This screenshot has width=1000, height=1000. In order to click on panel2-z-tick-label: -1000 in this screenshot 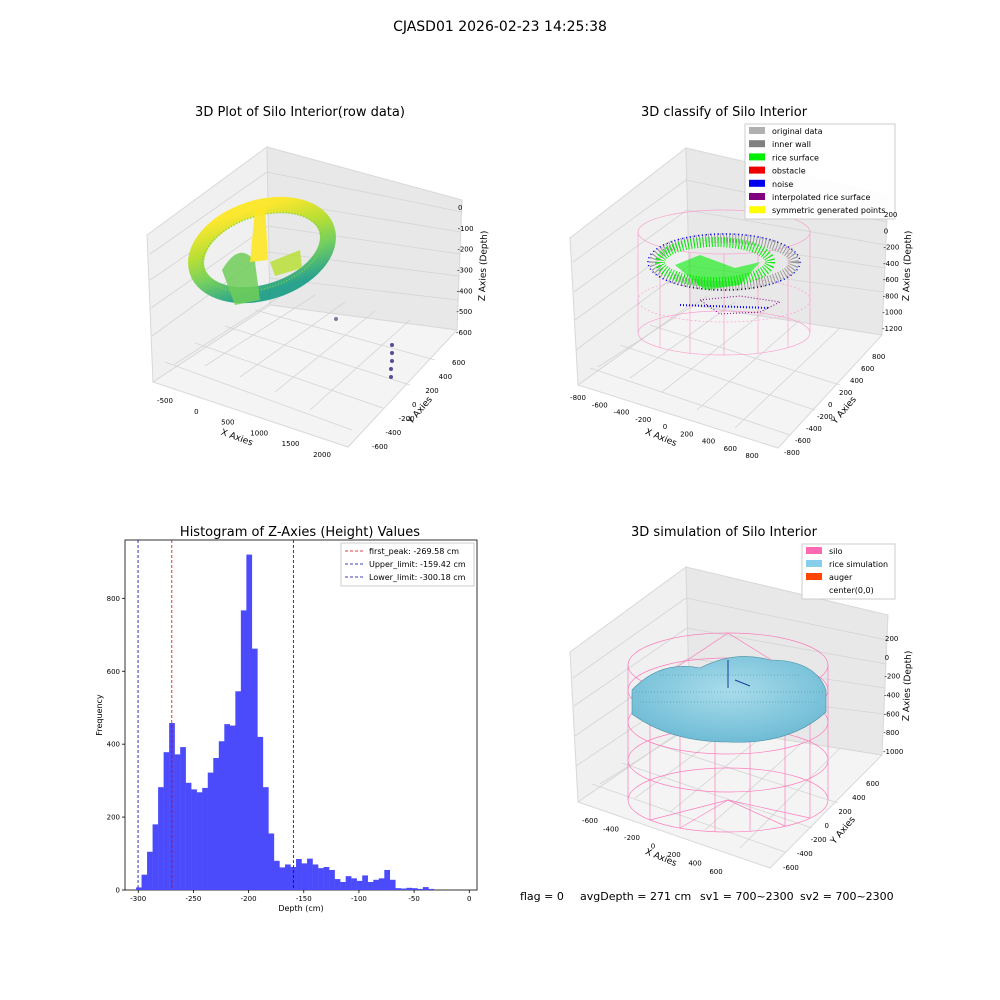, I will do `click(892, 313)`.